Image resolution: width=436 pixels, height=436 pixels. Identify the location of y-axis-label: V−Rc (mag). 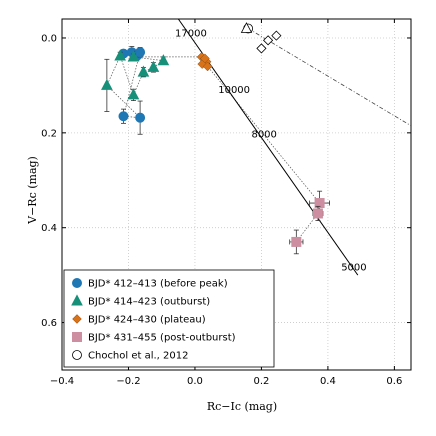
(32, 190).